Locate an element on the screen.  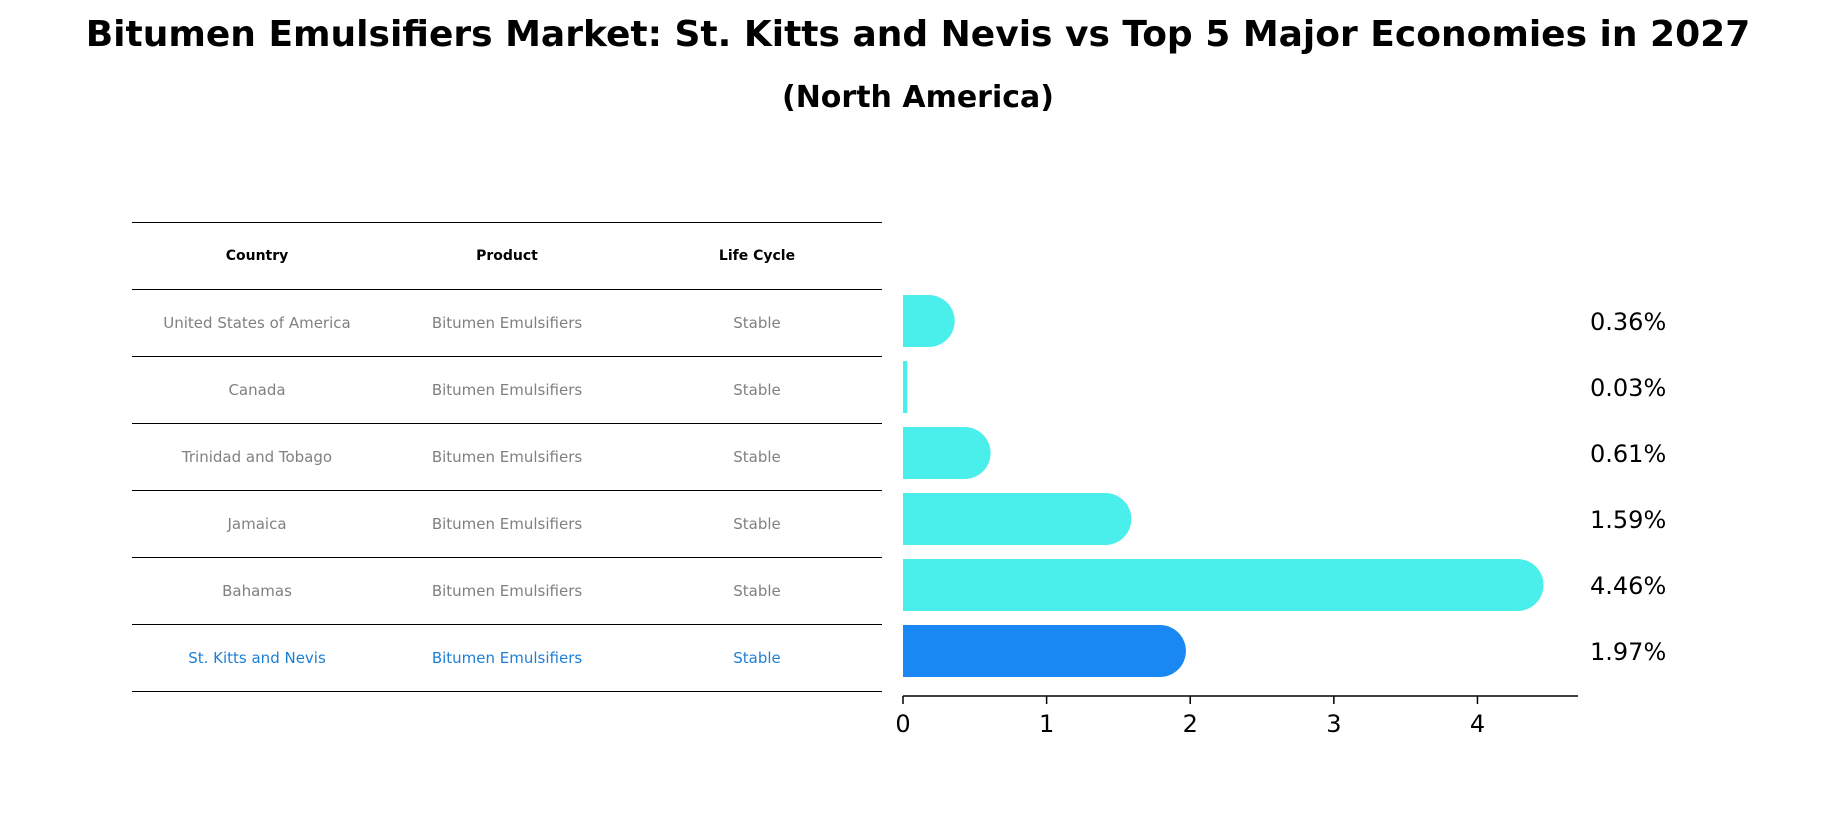
table-row: Canada Bitumen Emulsifiers Stable is located at coordinates (507, 389).